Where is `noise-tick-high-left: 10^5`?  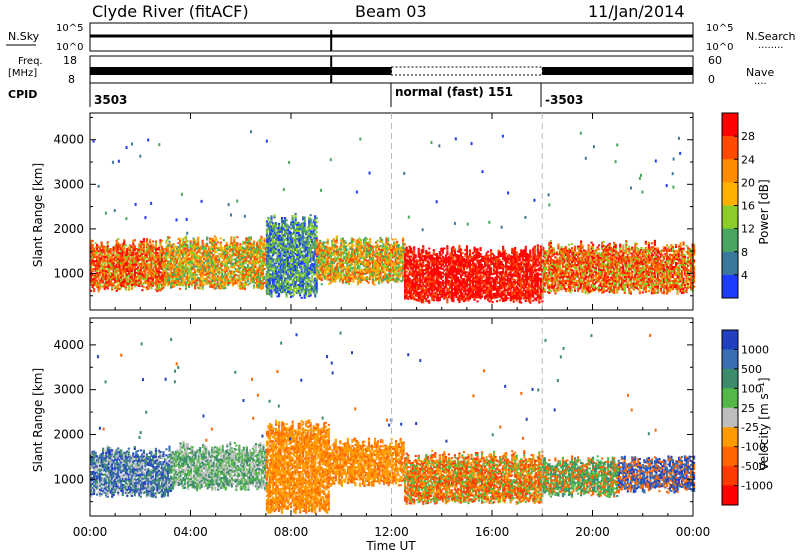
noise-tick-high-left: 10^5 is located at coordinates (69, 28).